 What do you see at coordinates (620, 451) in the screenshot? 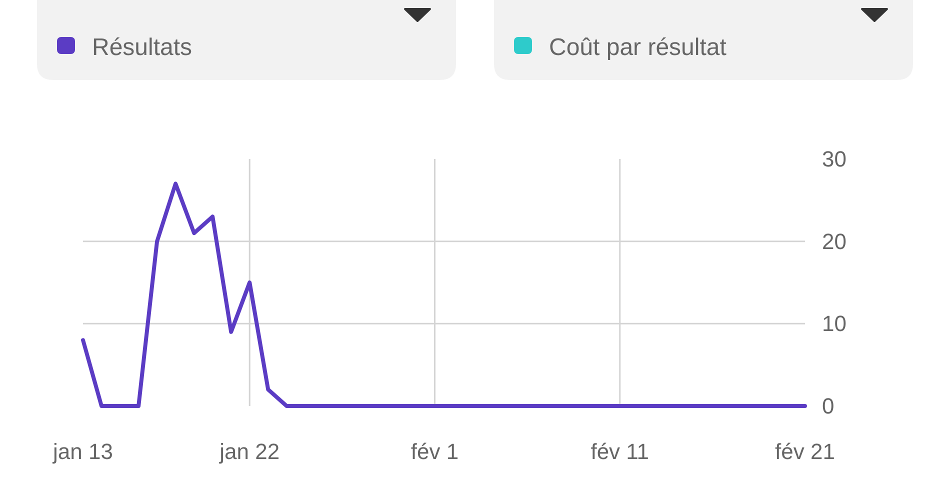
I see `x-tick-label: fév 11` at bounding box center [620, 451].